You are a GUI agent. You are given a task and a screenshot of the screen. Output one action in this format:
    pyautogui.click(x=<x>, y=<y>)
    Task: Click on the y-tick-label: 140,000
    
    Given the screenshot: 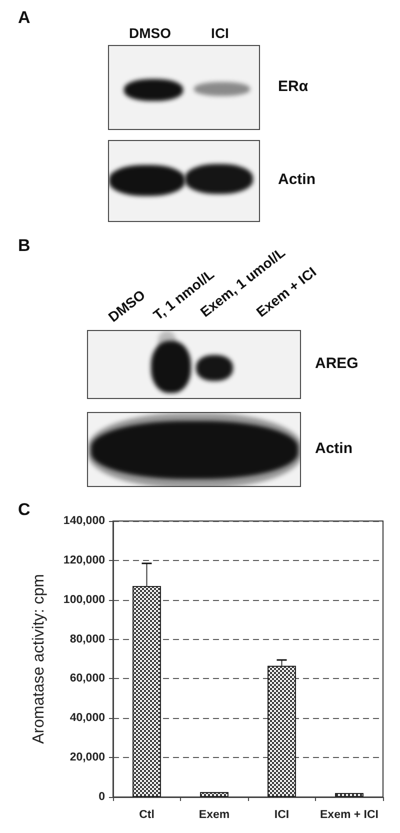 What is the action you would take?
    pyautogui.click(x=84, y=521)
    